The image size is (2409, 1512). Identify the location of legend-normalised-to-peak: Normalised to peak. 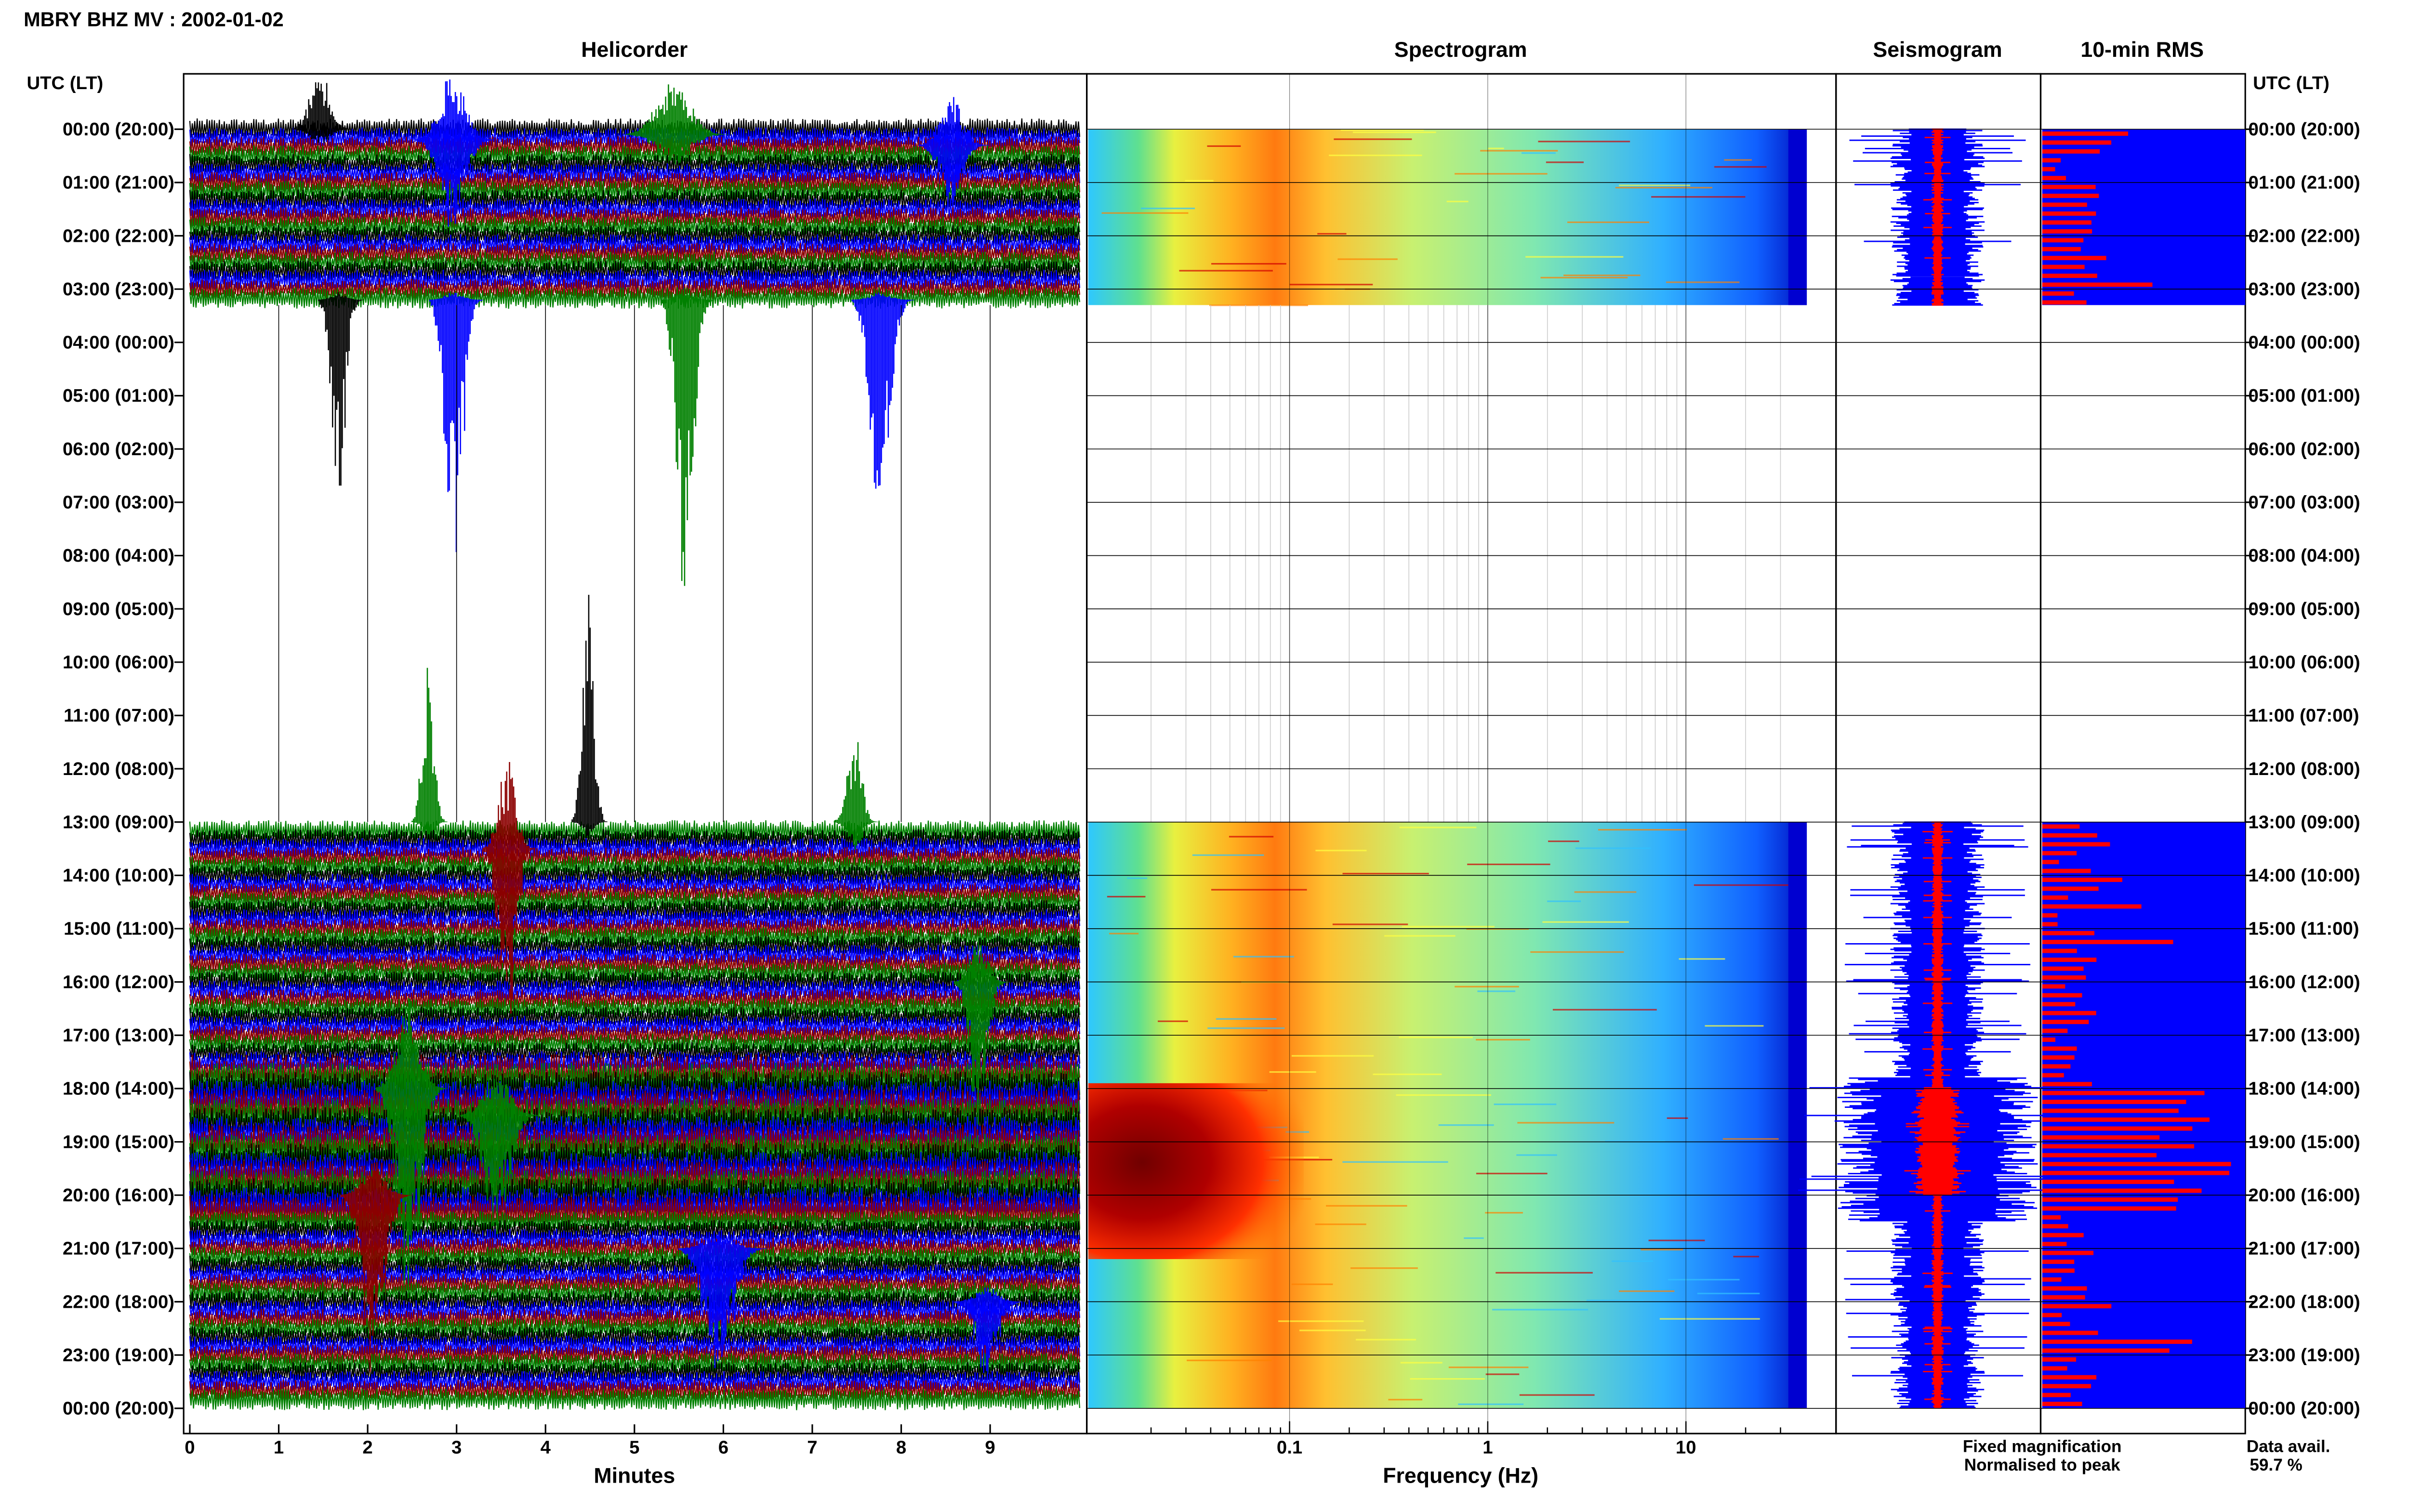
(2042, 1465).